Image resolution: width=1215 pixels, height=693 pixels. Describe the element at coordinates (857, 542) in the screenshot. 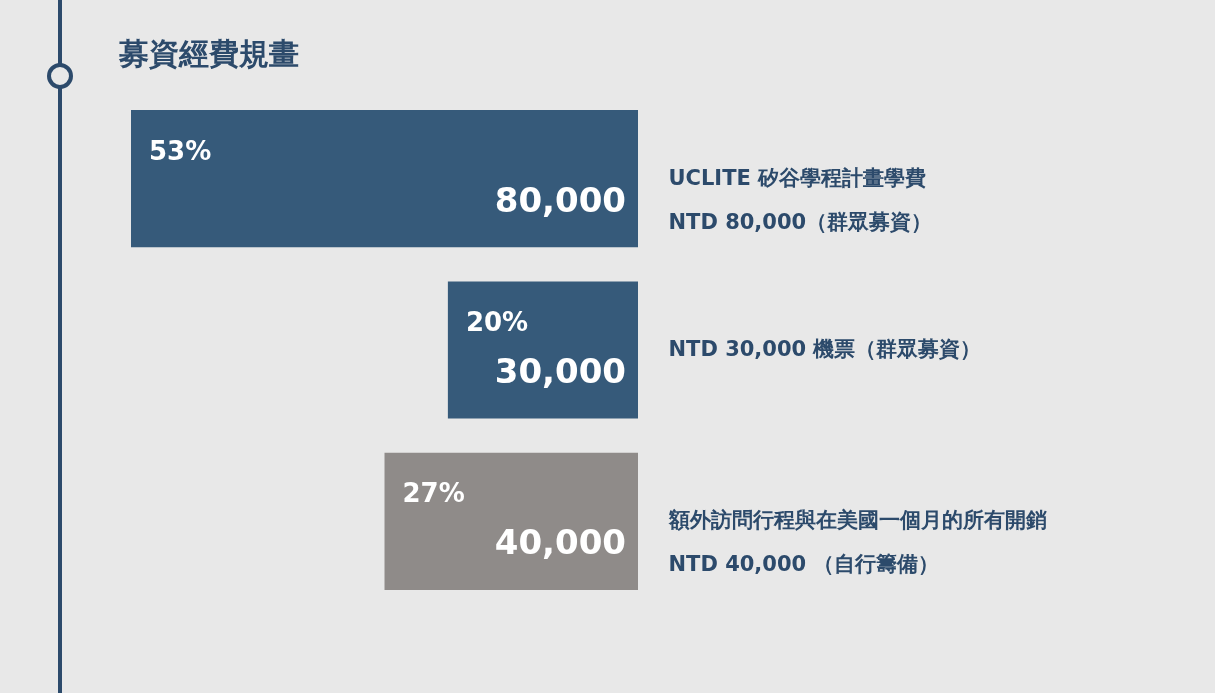

I see `y-tick-label: 額外訪問行程與在美國一個月的所有開銷 NTD 40,000 （自行籌備）` at that location.